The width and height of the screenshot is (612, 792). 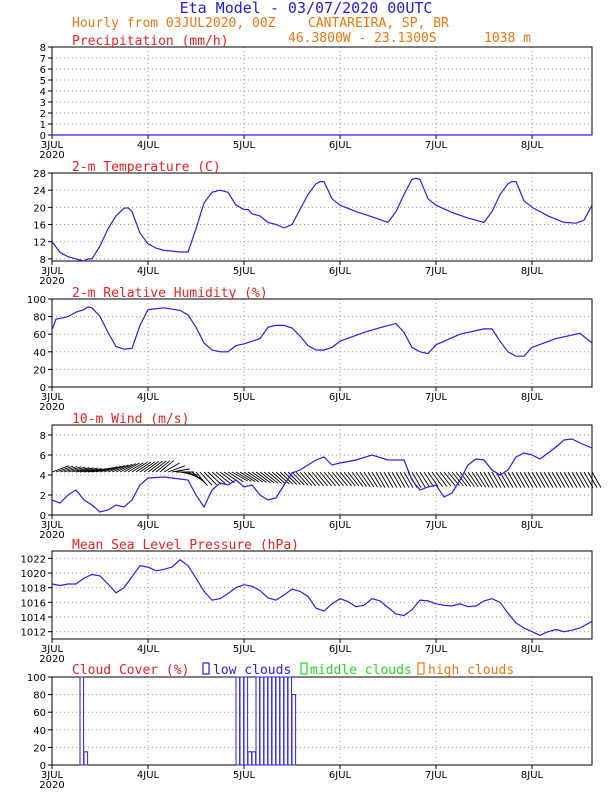 I want to click on y-tick-label: 1020, so click(x=33, y=574).